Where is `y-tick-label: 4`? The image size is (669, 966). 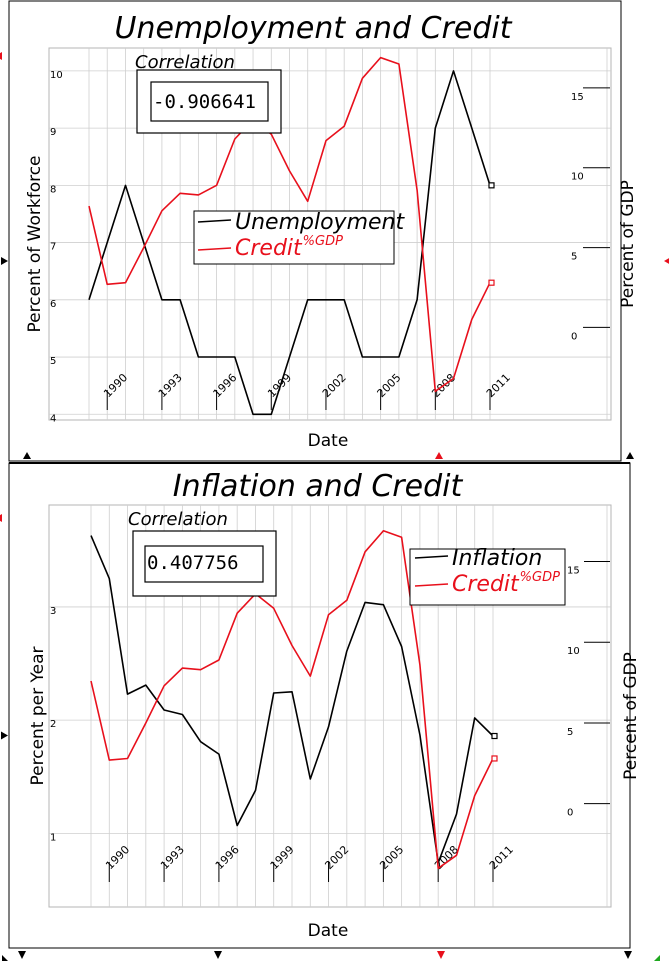
y-tick-label: 4 is located at coordinates (53, 418).